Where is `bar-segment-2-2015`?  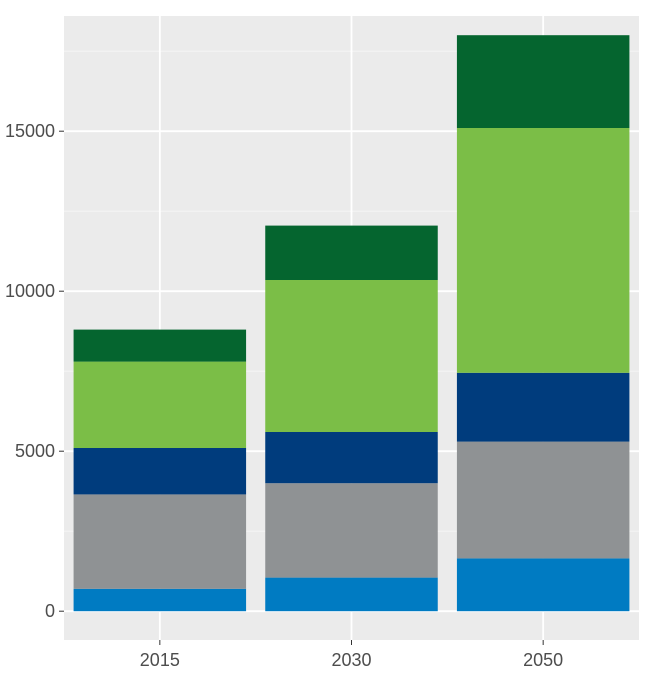 bar-segment-2-2015 is located at coordinates (160, 541).